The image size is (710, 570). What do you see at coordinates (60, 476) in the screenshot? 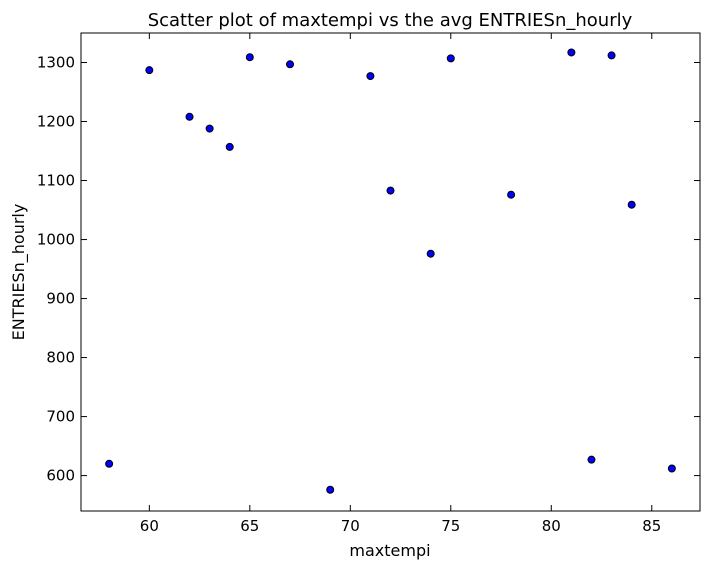
I see `y-tick-label: 600` at bounding box center [60, 476].